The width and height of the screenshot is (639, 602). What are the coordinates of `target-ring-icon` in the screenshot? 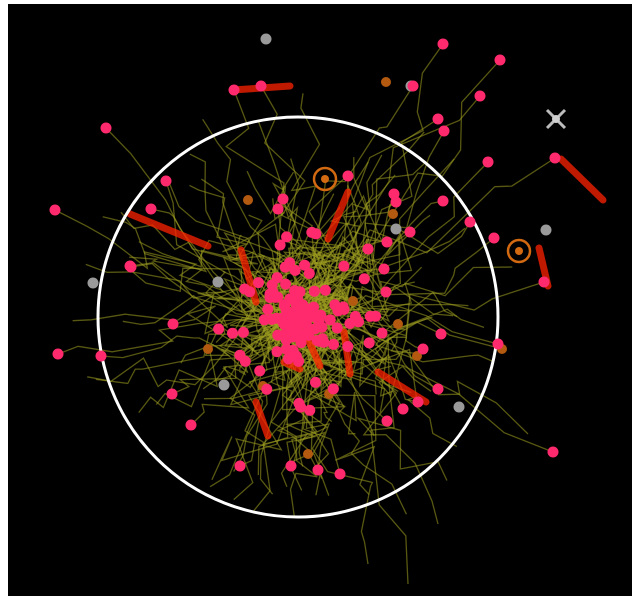 It's located at (519, 251).